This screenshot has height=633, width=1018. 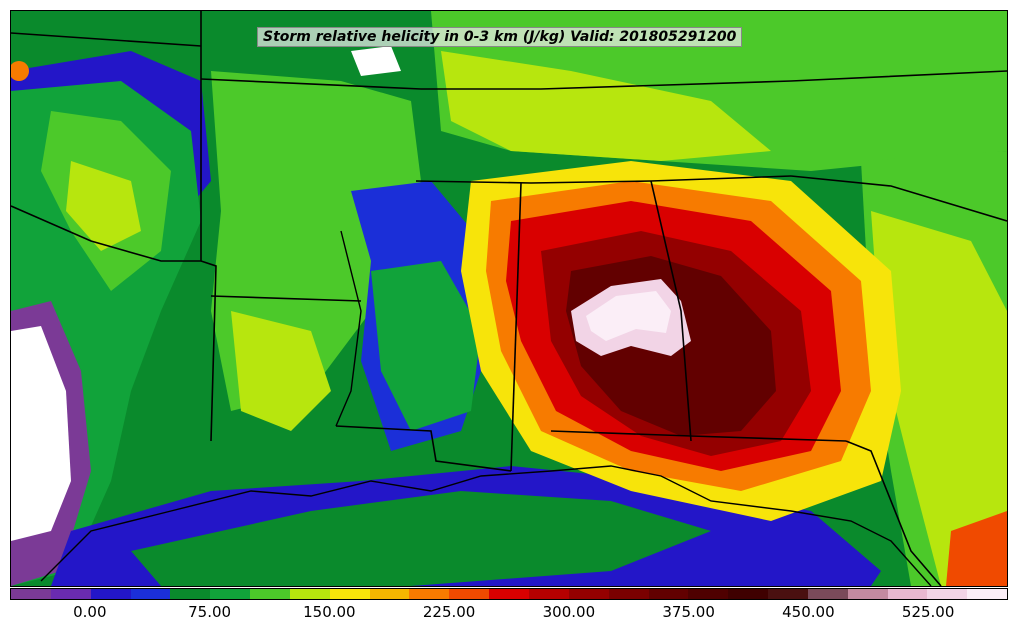 What do you see at coordinates (628, 316) in the screenshot?
I see `white-core` at bounding box center [628, 316].